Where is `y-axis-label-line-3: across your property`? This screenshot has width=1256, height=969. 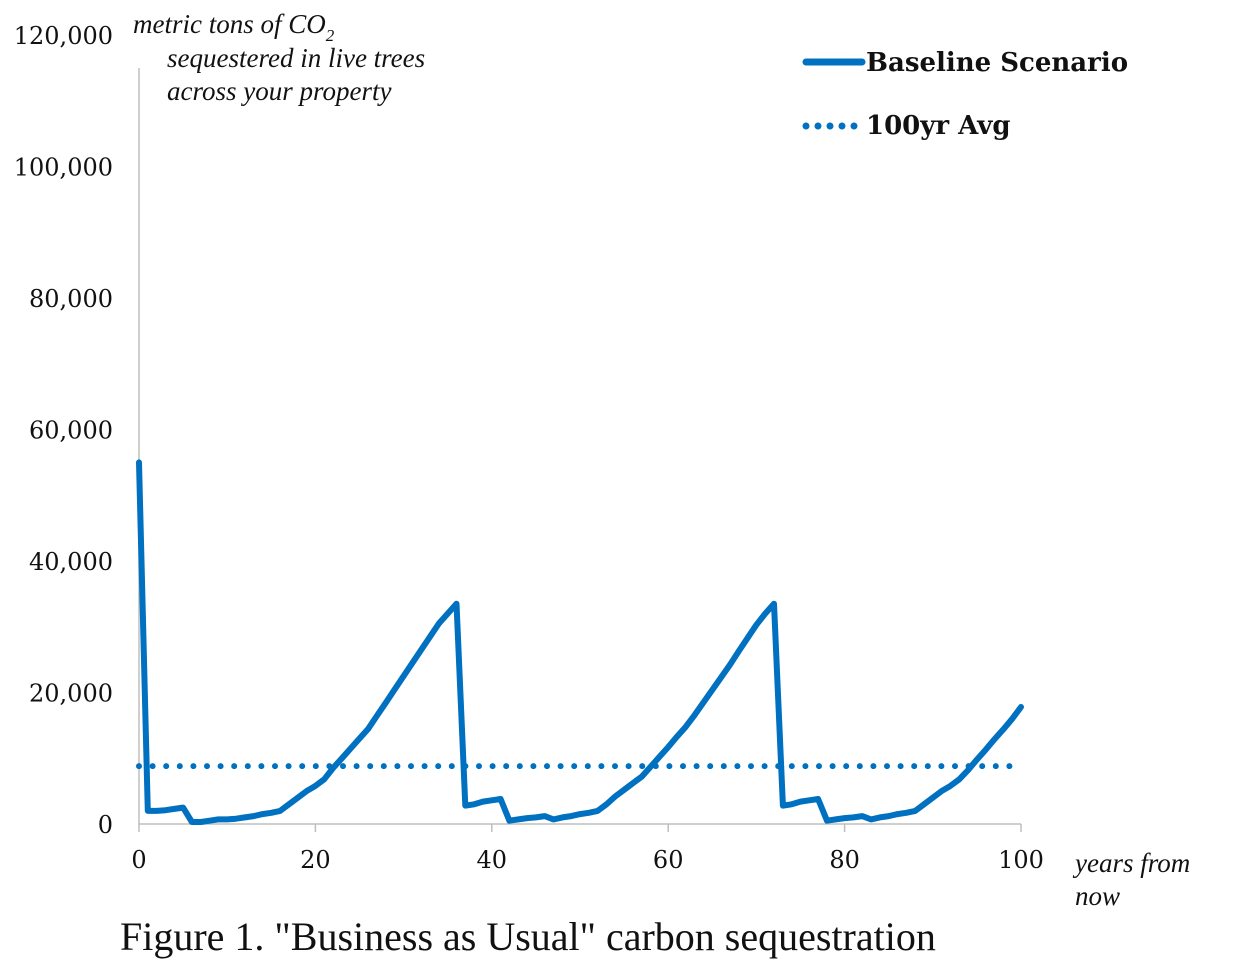
y-axis-label-line-3: across your property is located at coordinates (279, 91).